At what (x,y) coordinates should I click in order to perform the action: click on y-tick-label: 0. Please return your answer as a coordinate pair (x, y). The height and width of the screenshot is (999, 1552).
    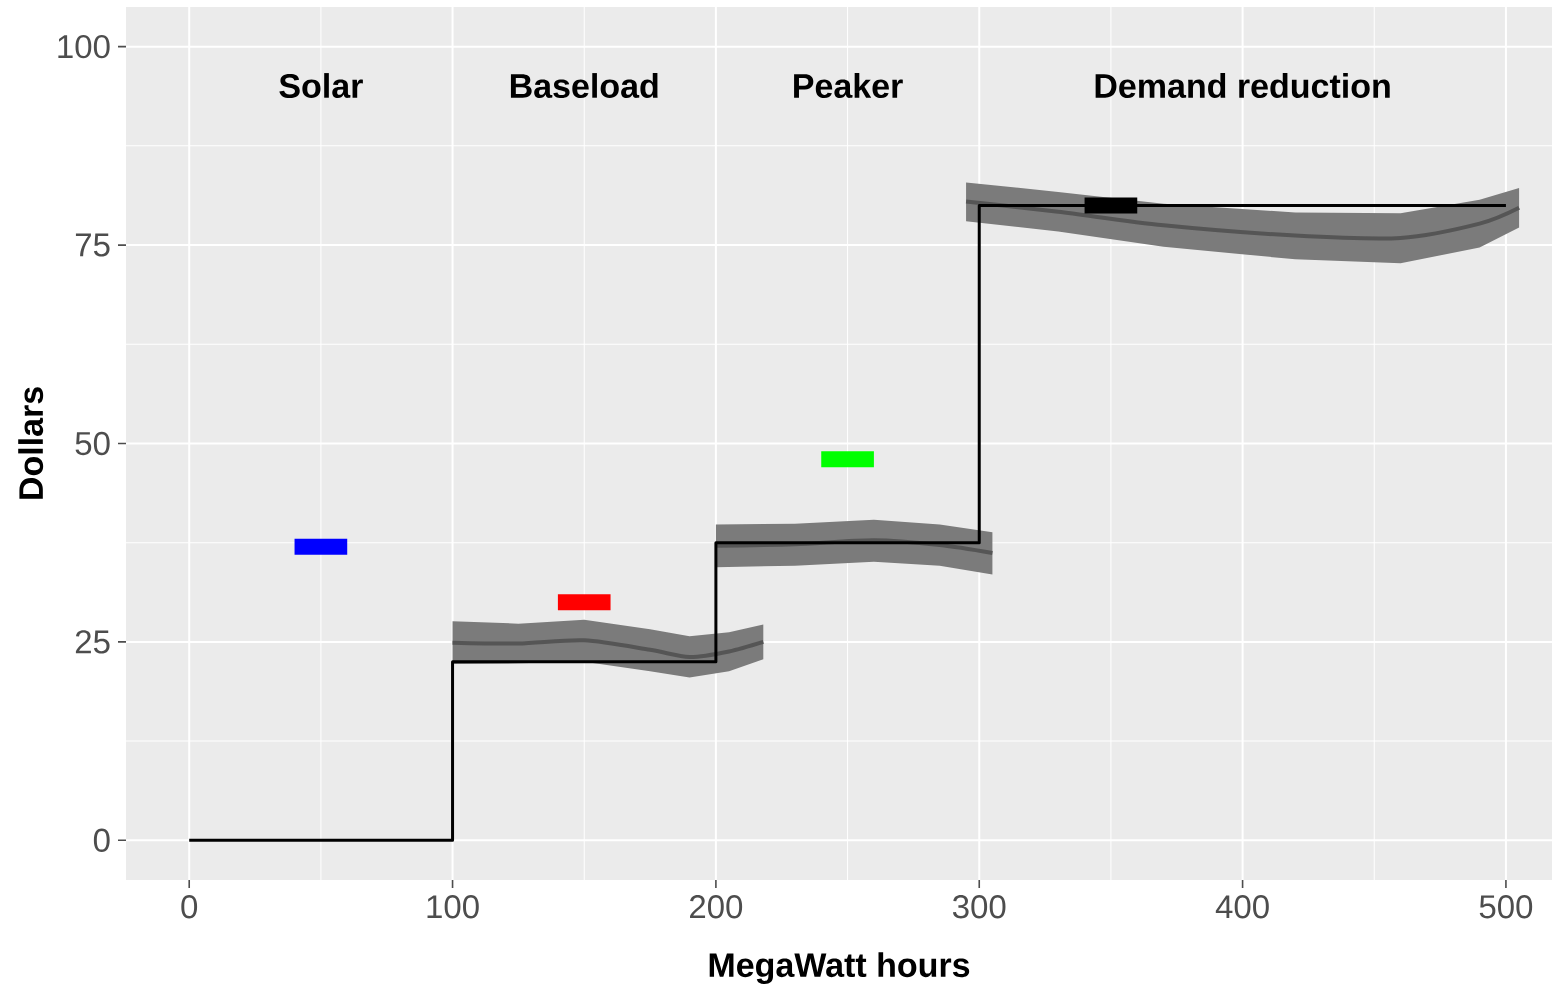
    Looking at the image, I should click on (101, 840).